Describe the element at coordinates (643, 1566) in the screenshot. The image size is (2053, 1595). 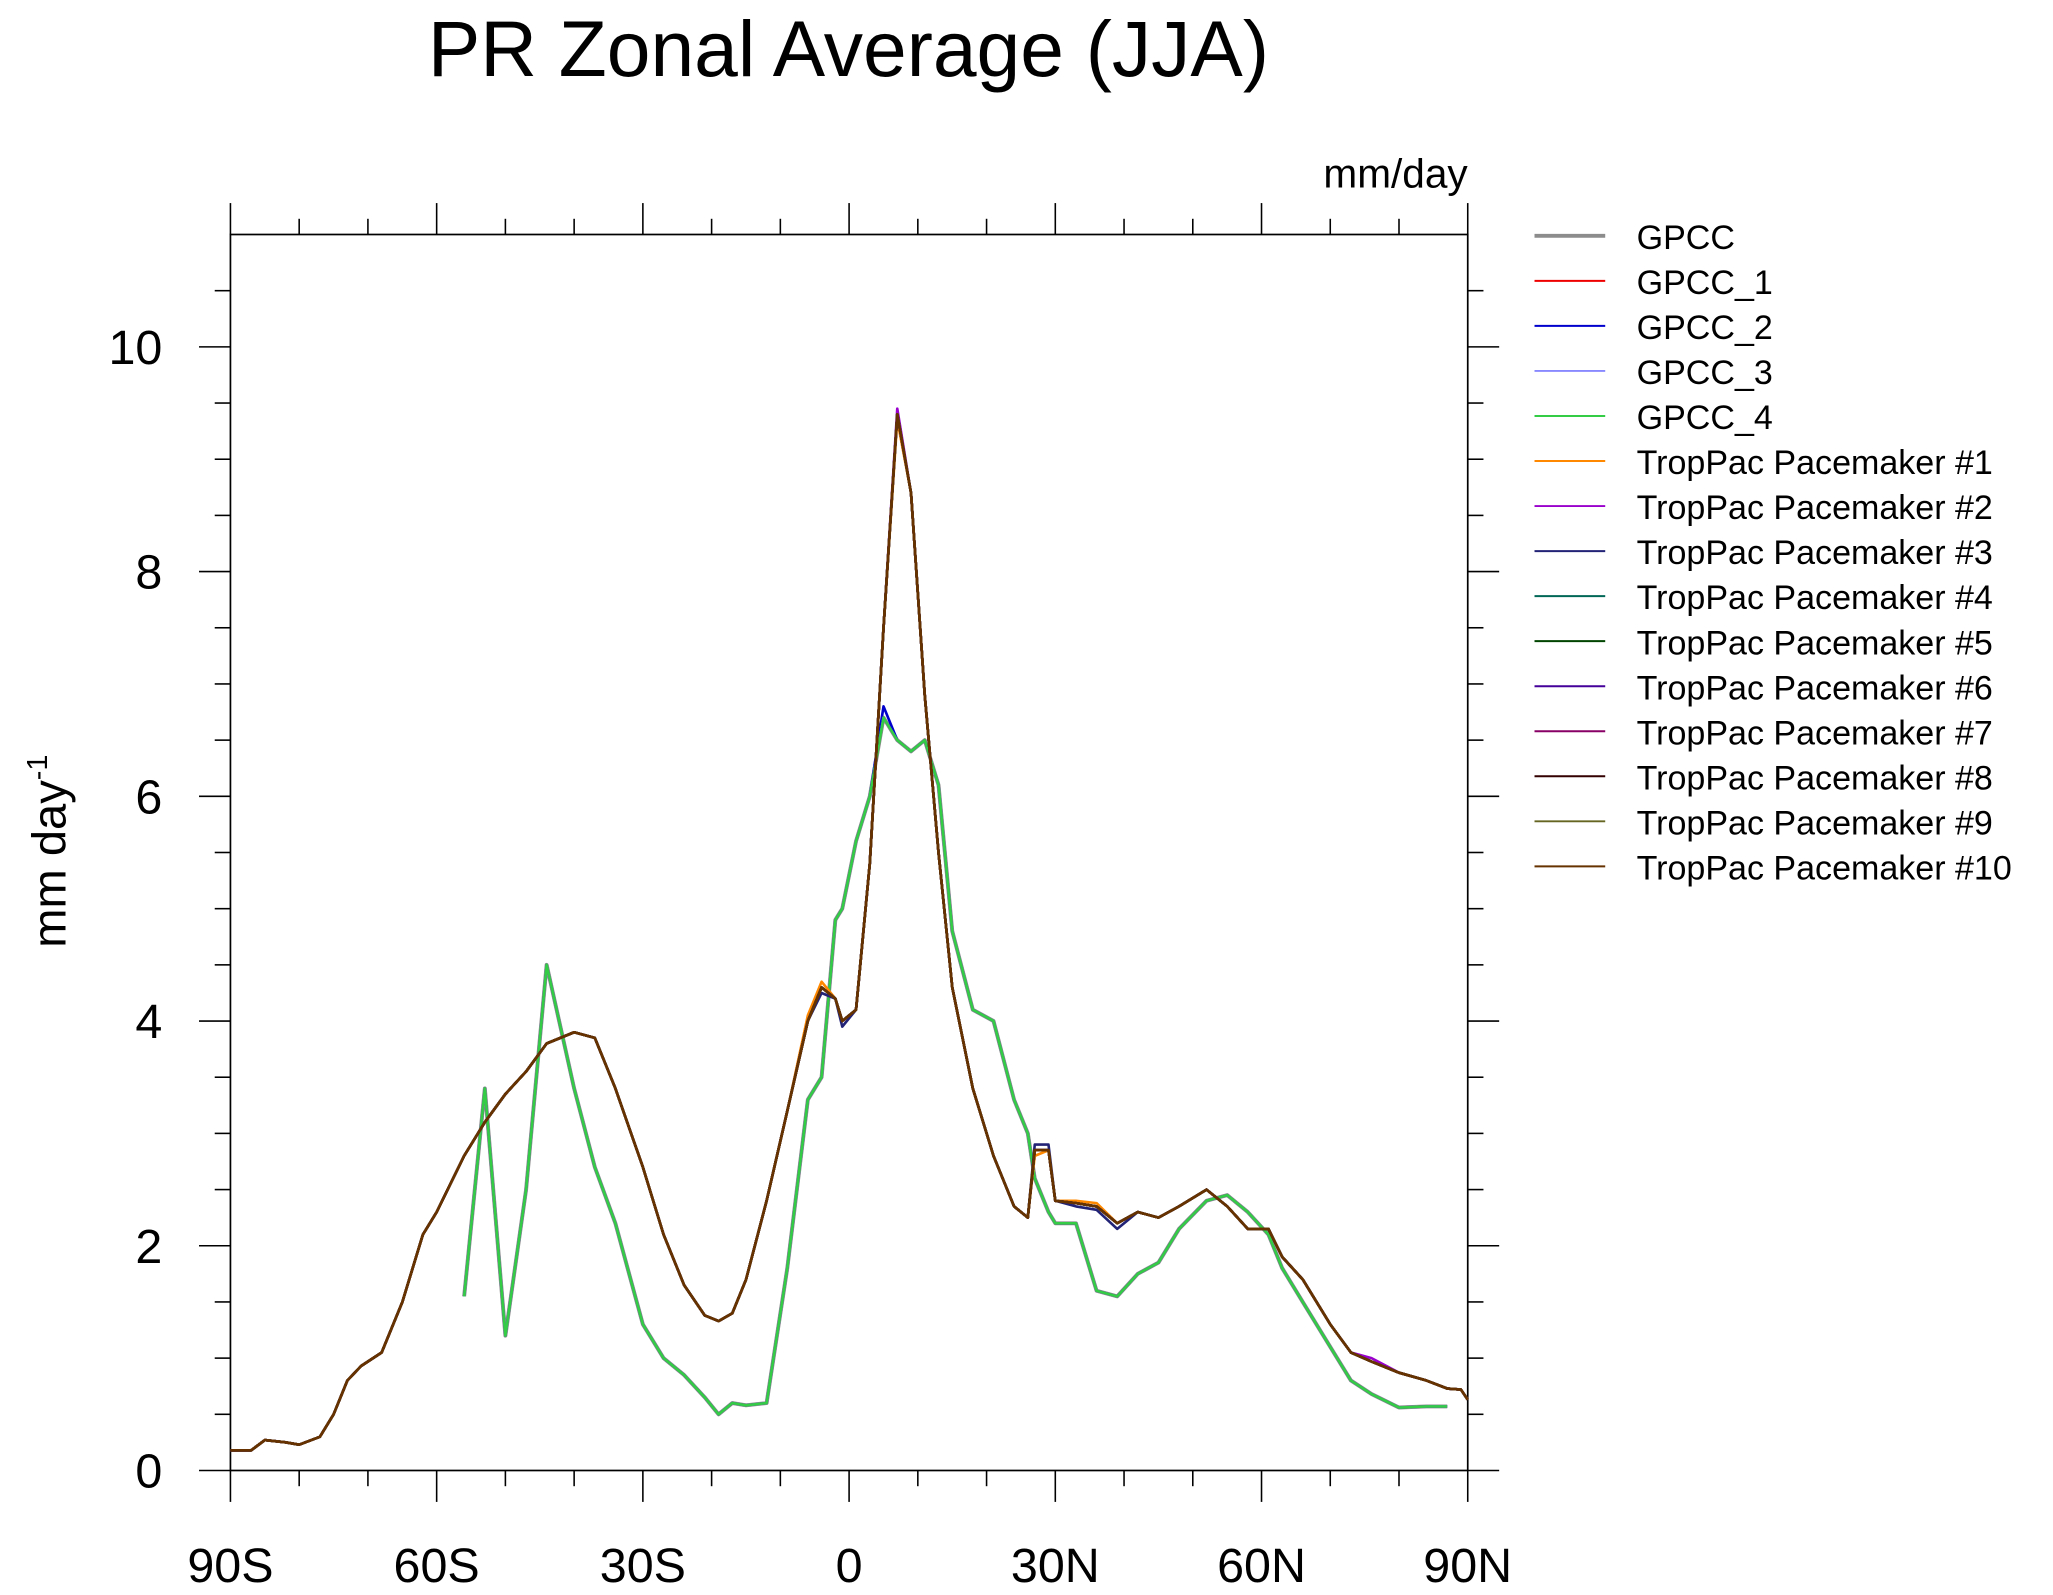
I see `x-tick-label: 30S` at that location.